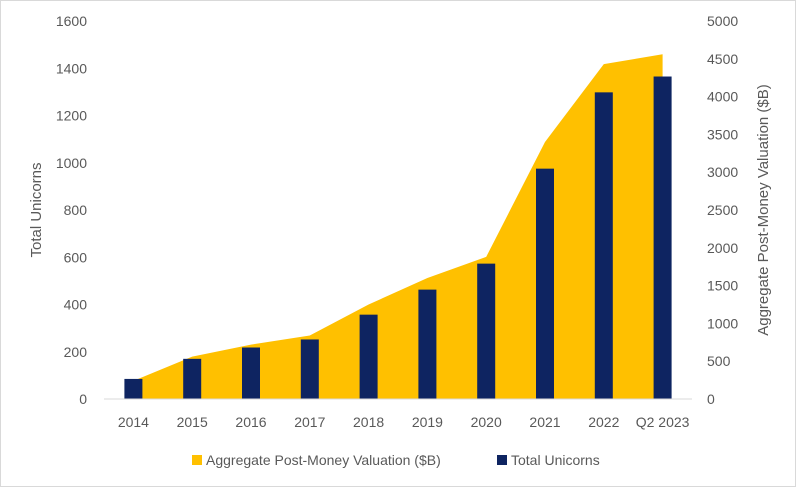 Image resolution: width=796 pixels, height=487 pixels. What do you see at coordinates (722, 134) in the screenshot?
I see `y2-tick-label: 3500` at bounding box center [722, 134].